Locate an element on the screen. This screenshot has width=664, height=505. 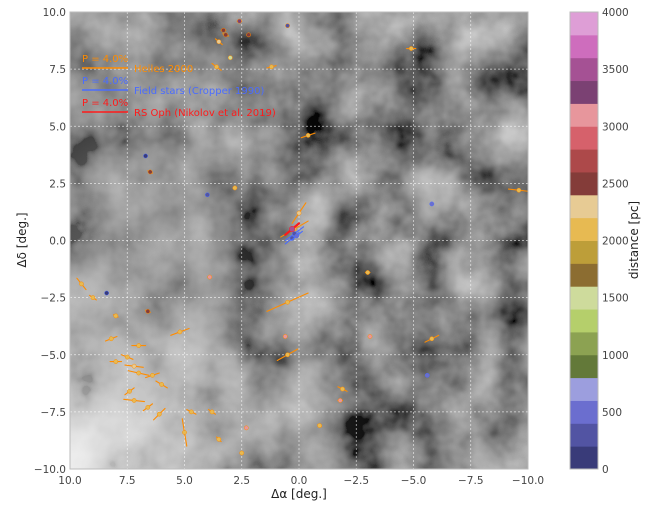
x-tick-label: −7.5 is located at coordinates (471, 481).